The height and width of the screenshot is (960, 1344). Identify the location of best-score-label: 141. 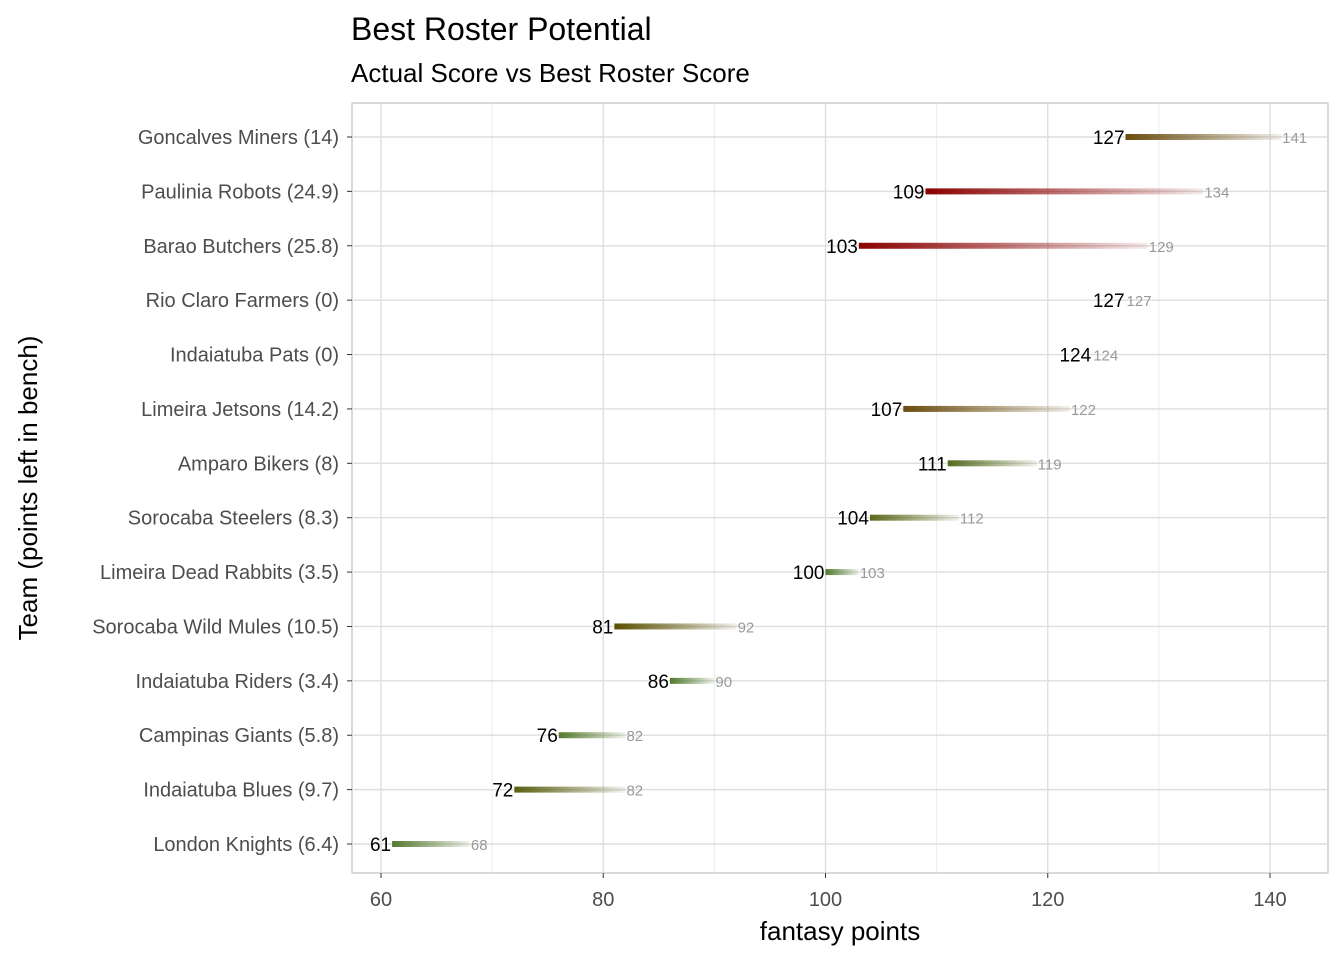
(1294, 138).